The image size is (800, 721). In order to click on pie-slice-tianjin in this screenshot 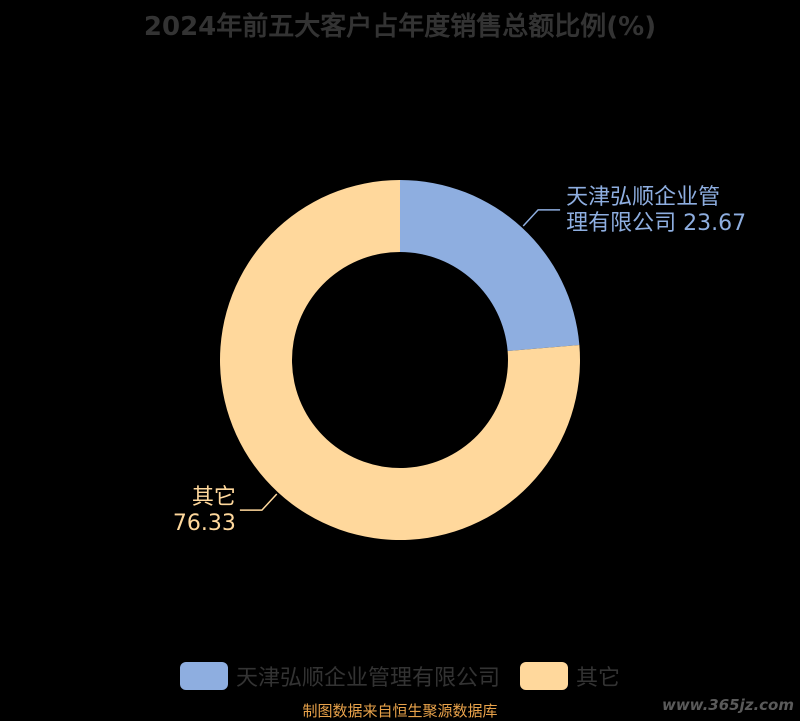, I will do `click(490, 265)`.